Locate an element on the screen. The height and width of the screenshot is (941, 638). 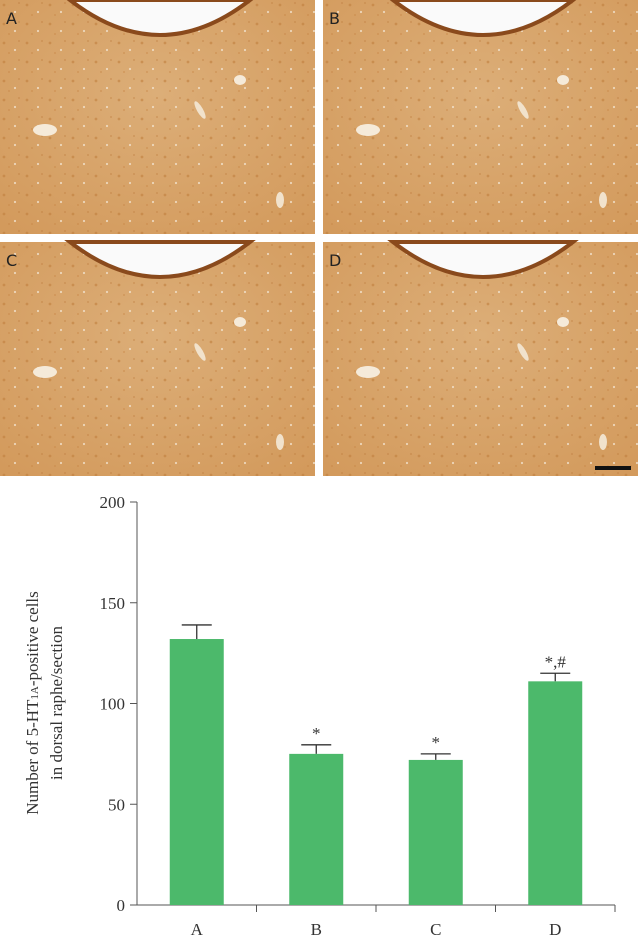
scale-bar is located at coordinates (613, 468).